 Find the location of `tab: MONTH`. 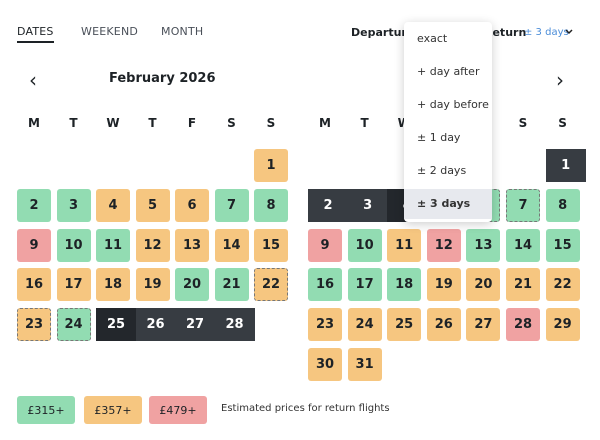

tab: MONTH is located at coordinates (182, 31).